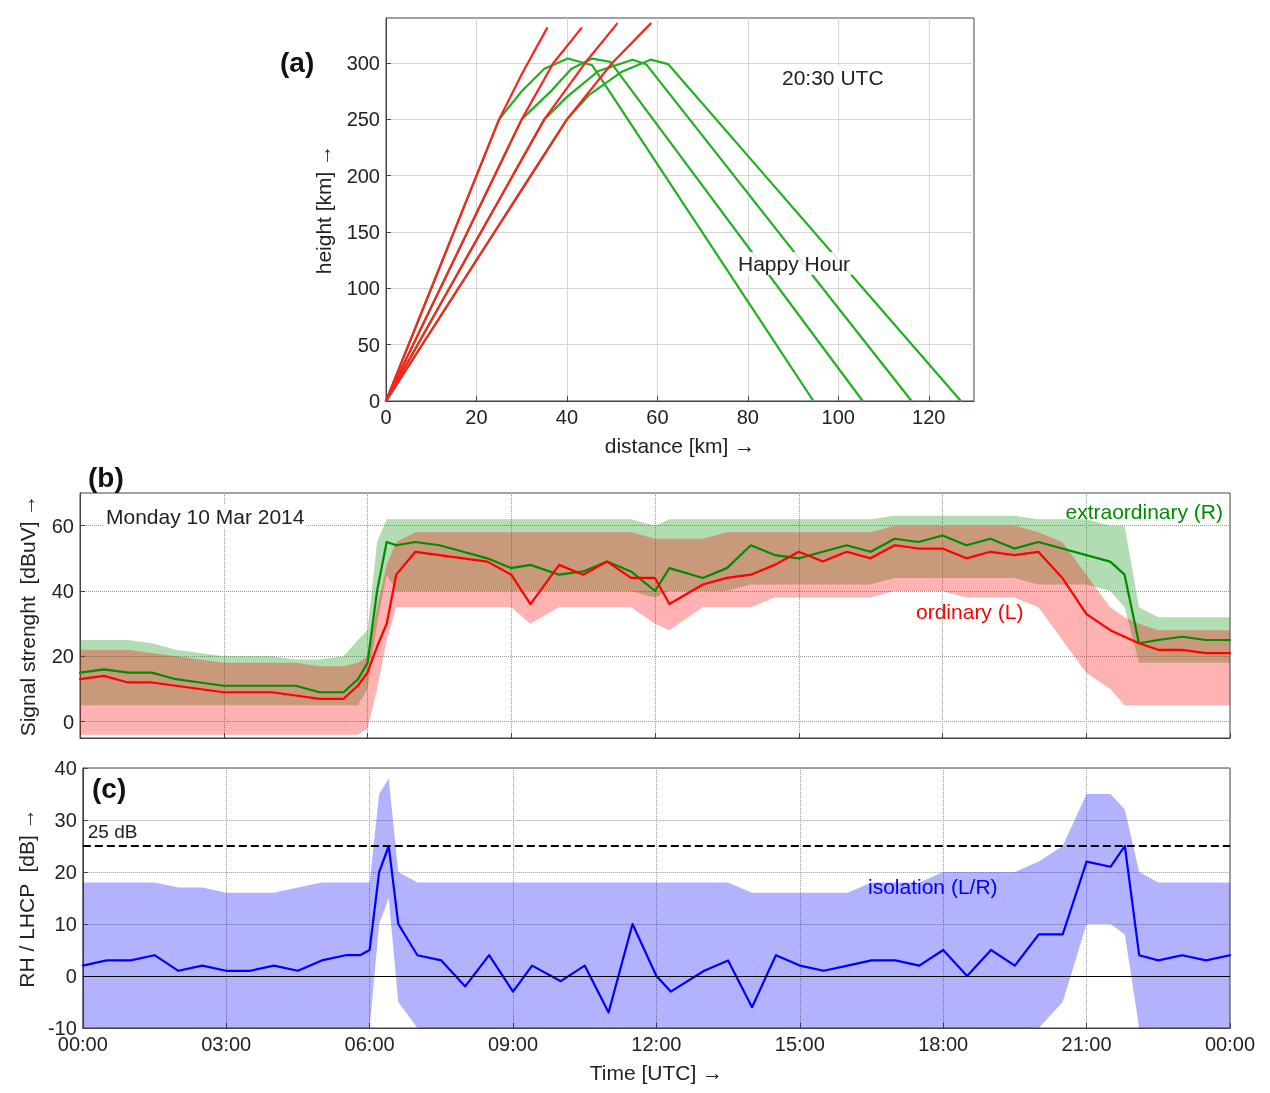  Describe the element at coordinates (1086, 1044) in the screenshot. I see `x-tick-label: 21:00` at that location.